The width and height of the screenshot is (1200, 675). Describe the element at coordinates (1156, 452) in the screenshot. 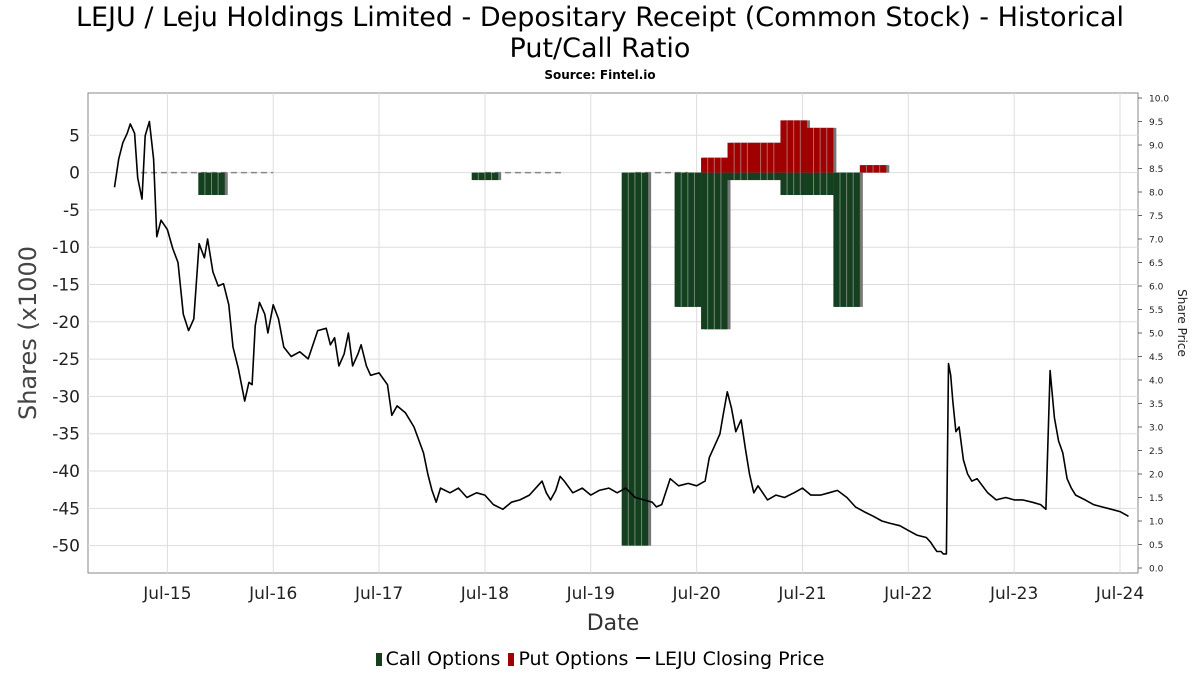

I see `y2-tick-label: 2.5` at that location.